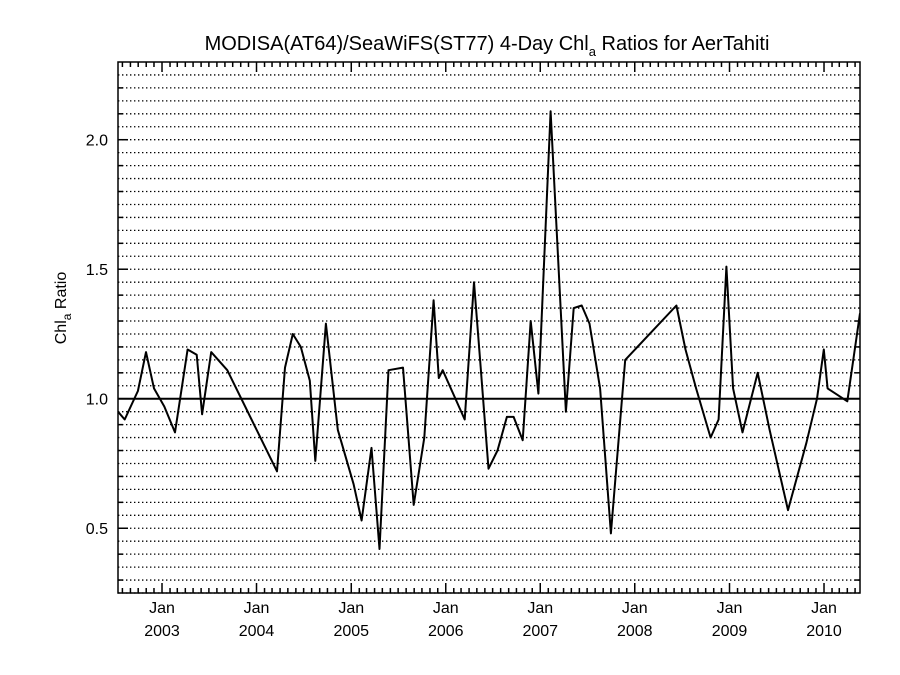 Image resolution: width=900 pixels, height=675 pixels. I want to click on y-axis-label: Chla Ratio, so click(63, 308).